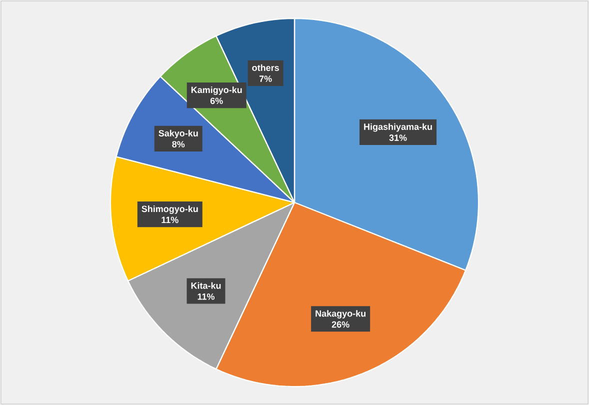 This screenshot has width=589, height=405. Describe the element at coordinates (341, 324) in the screenshot. I see `data-label: 26%` at that location.